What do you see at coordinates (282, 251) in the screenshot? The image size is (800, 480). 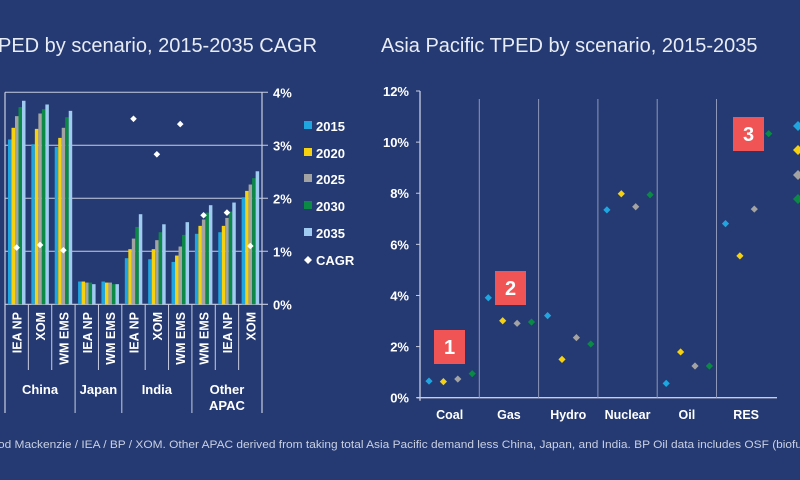 I see `y2-tick-label: 1%` at bounding box center [282, 251].